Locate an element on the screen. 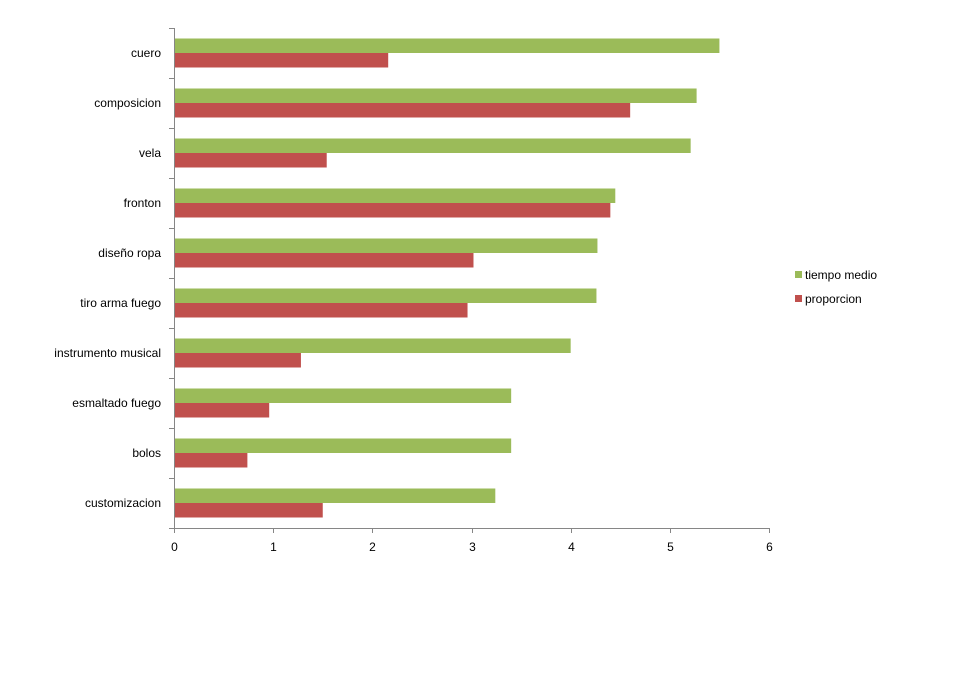  category-label-4: diseño ropa is located at coordinates (129, 253).